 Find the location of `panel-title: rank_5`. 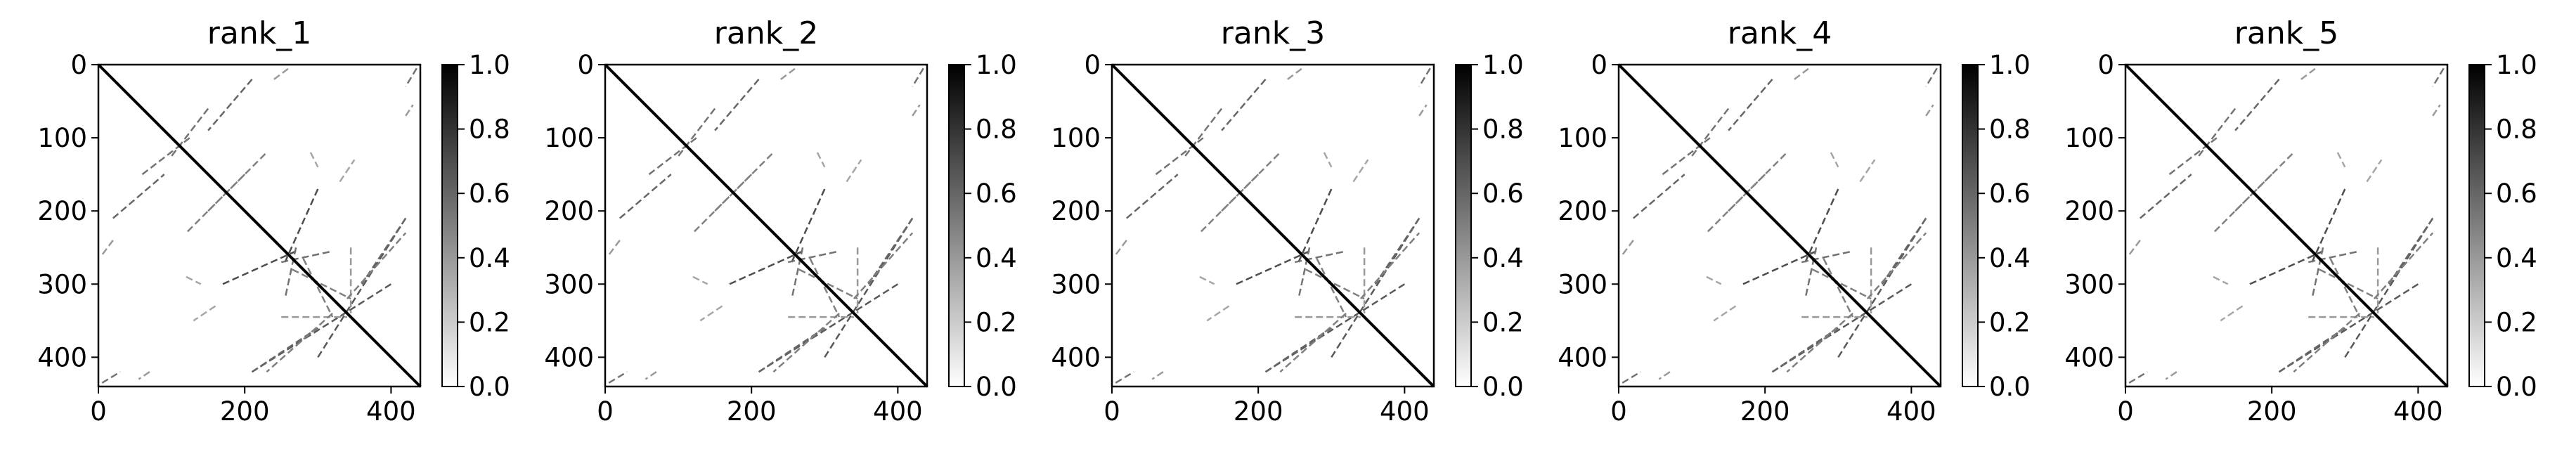

panel-title: rank_5 is located at coordinates (2286, 33).